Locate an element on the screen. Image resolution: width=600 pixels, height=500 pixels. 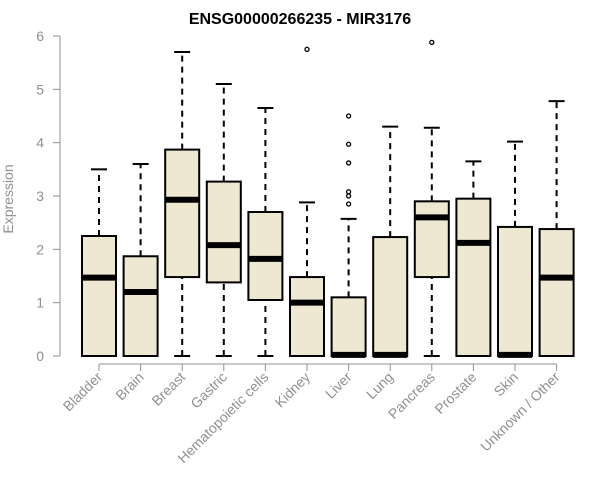
y-tick-label: 6 is located at coordinates (40, 36).